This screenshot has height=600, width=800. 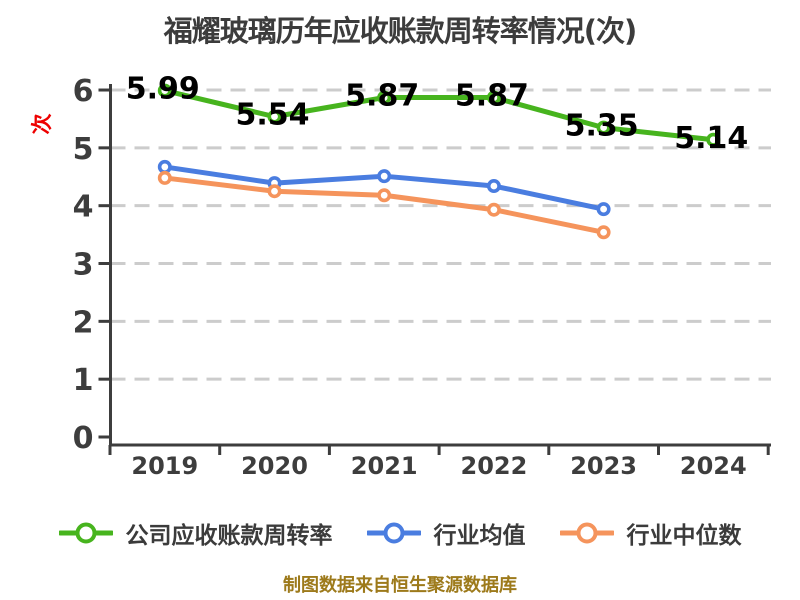 I want to click on legend-marker-industry-median-icon, so click(x=586, y=533).